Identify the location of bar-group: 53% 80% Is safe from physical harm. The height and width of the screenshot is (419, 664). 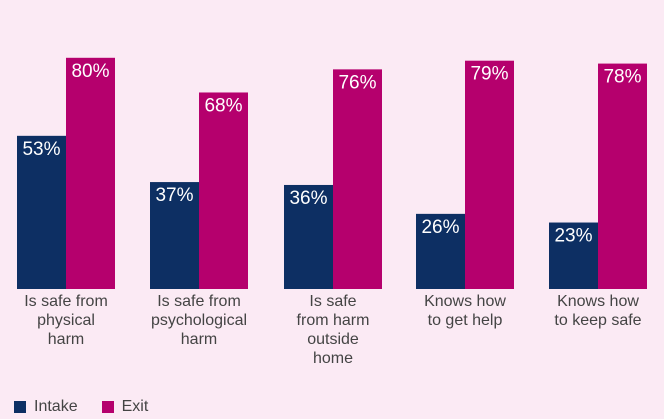
(66, 202).